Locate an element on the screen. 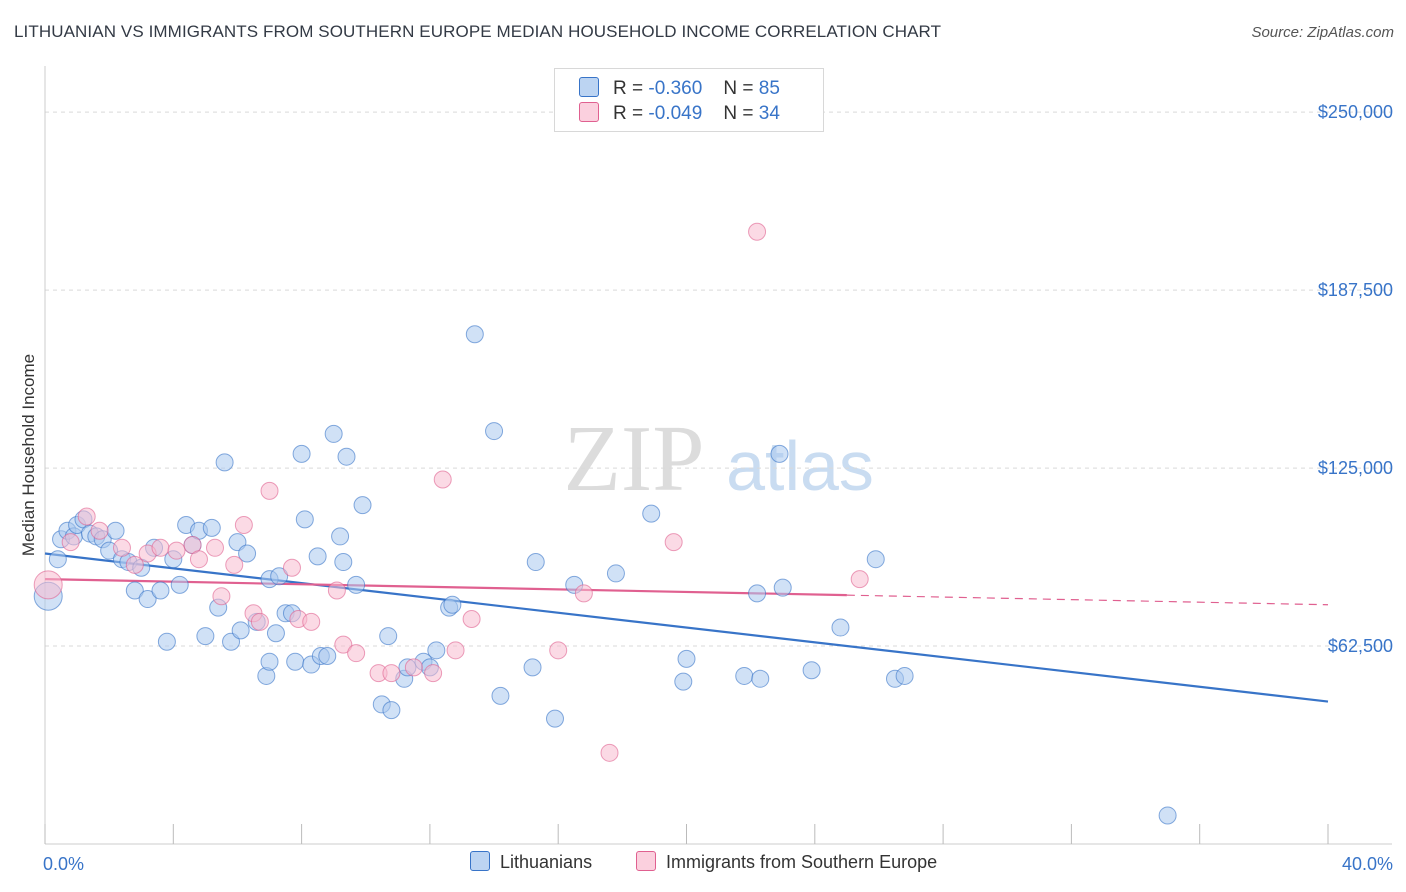 This screenshot has height=892, width=1406. legend-pink-r: -0.049 is located at coordinates (675, 113).